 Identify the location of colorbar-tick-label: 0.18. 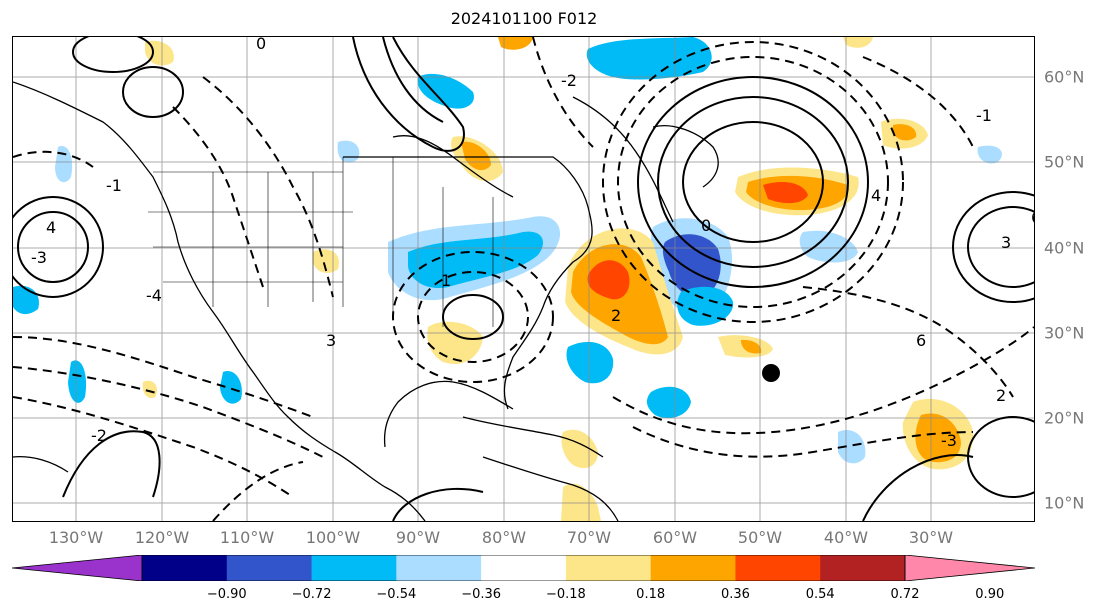
(651, 594).